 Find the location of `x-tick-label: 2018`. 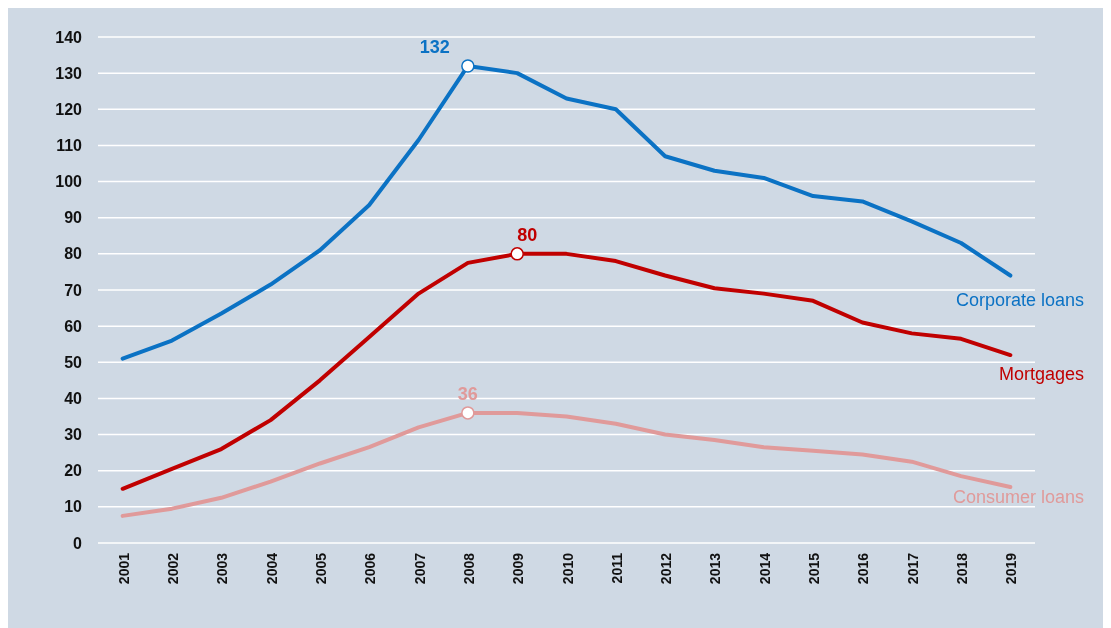

x-tick-label: 2018 is located at coordinates (962, 568).